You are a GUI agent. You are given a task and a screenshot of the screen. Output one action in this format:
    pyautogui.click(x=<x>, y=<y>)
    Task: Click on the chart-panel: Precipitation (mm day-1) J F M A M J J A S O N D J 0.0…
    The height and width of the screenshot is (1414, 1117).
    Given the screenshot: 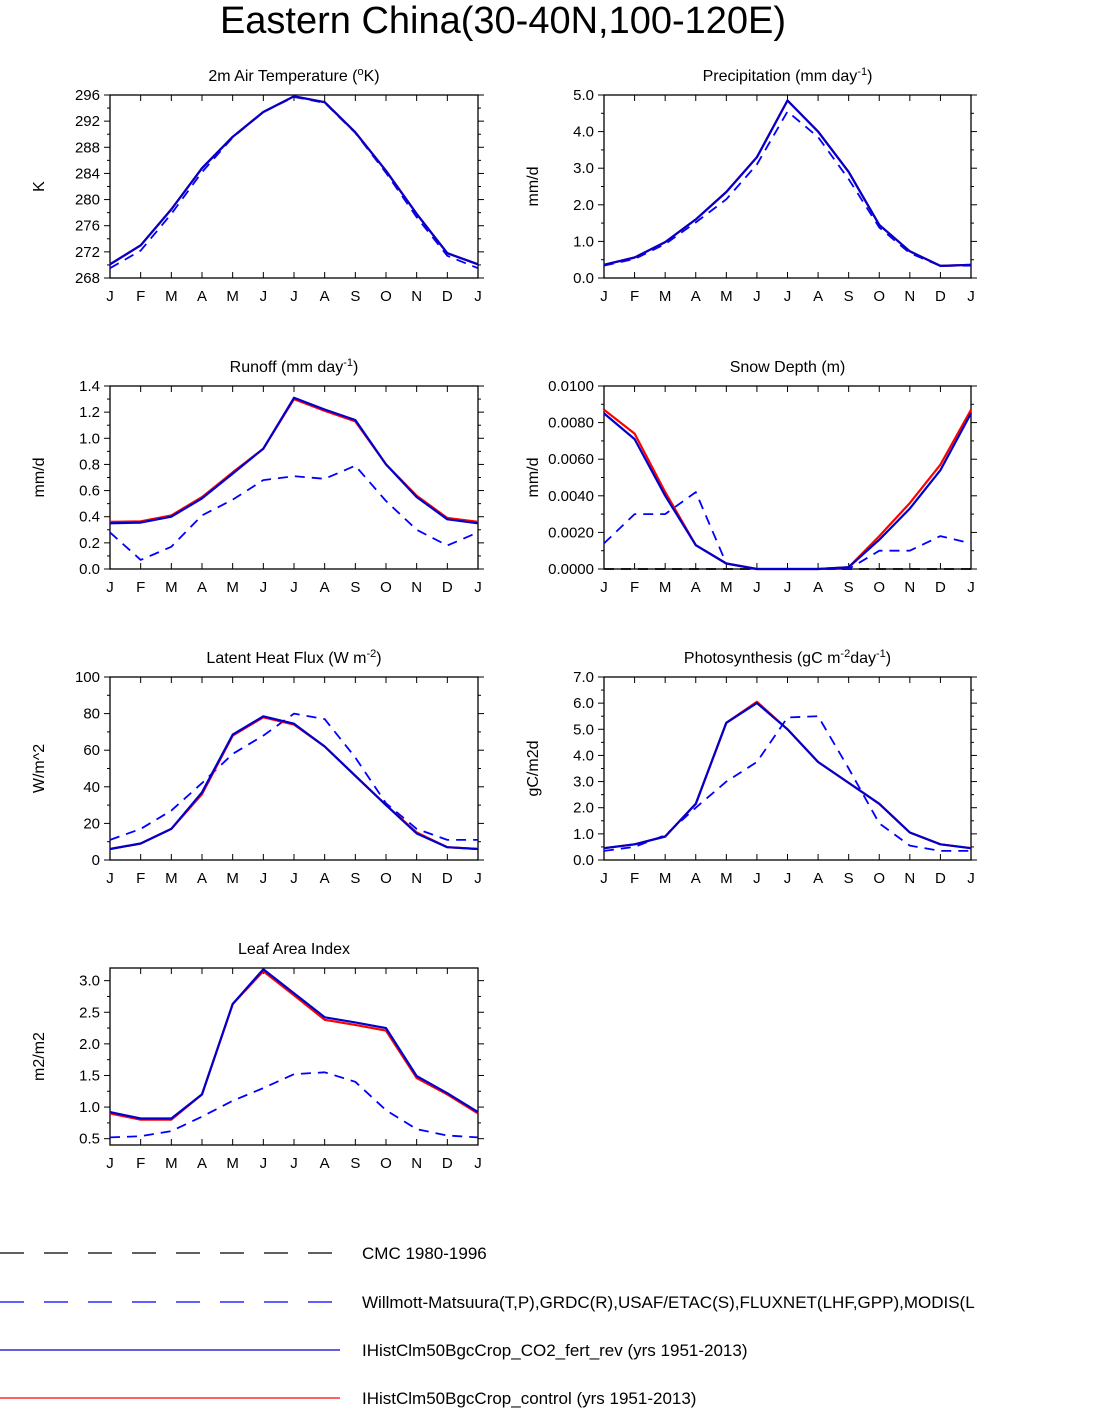 What is the action you would take?
    pyautogui.click(x=751, y=185)
    